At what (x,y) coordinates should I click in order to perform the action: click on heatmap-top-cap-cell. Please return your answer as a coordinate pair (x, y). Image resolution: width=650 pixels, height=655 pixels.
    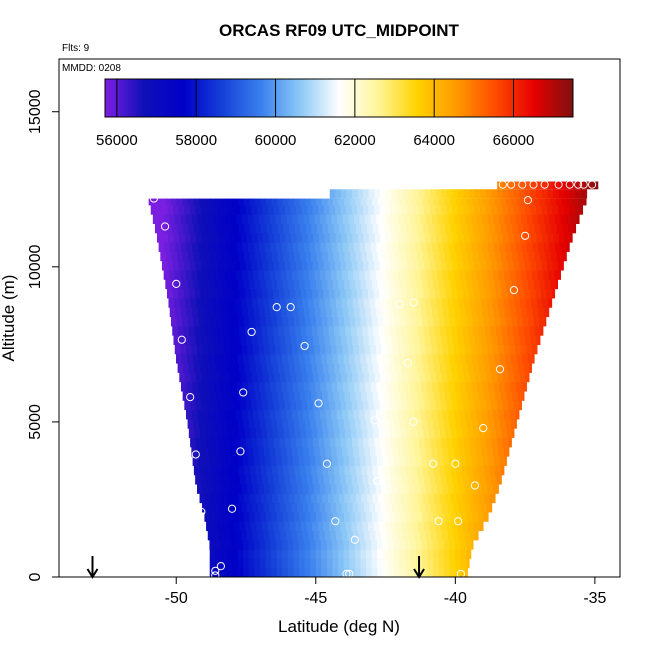
    Looking at the image, I should click on (578, 185).